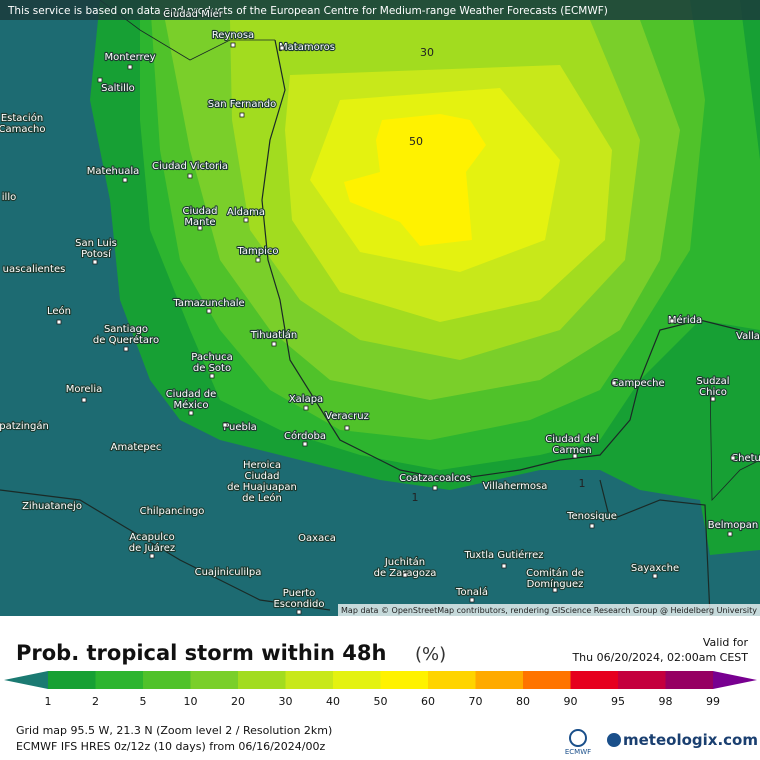 The height and width of the screenshot is (760, 760). What do you see at coordinates (193, 14) in the screenshot?
I see `city-label: Ciudad Mier` at bounding box center [193, 14].